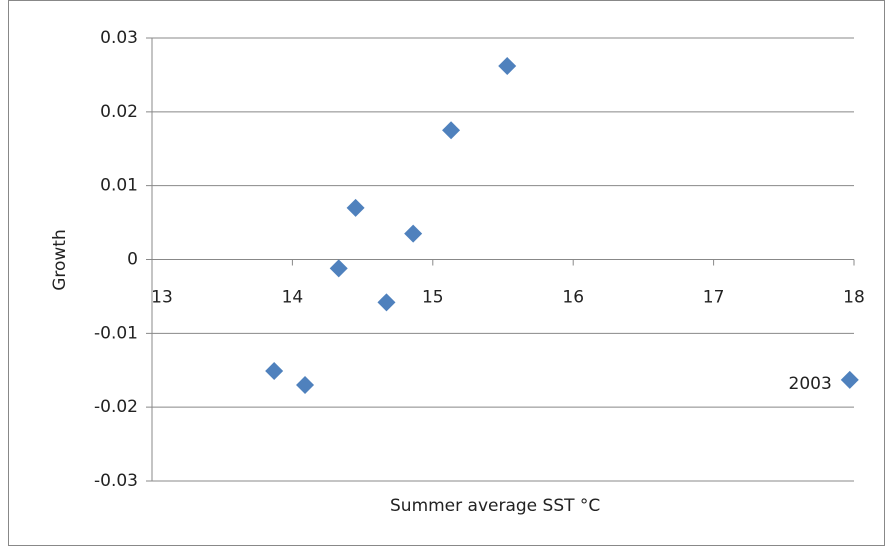 The height and width of the screenshot is (547, 886). I want to click on y-tick-label: 0, so click(132, 260).